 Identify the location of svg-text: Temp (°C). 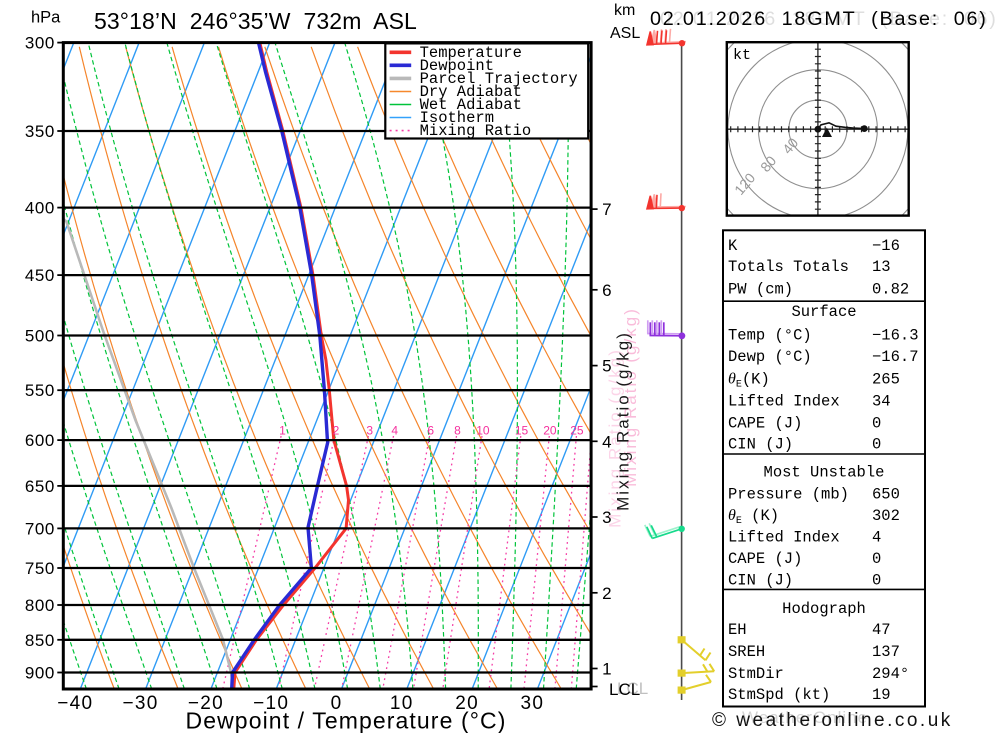
(770, 335).